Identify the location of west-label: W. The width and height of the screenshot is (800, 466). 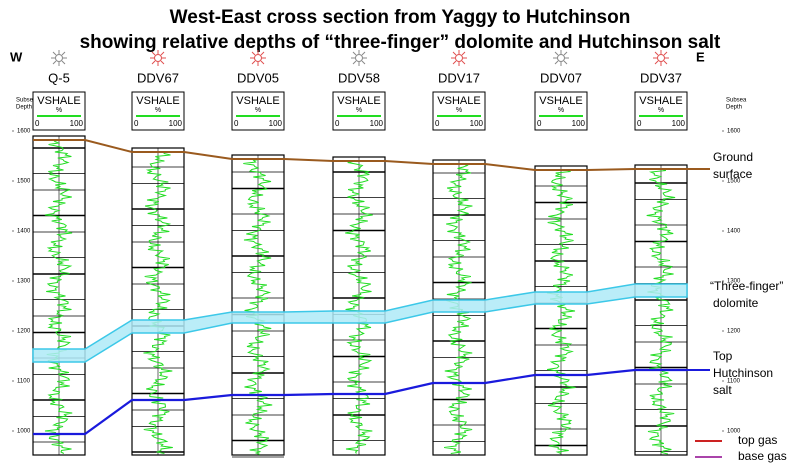
(16, 56).